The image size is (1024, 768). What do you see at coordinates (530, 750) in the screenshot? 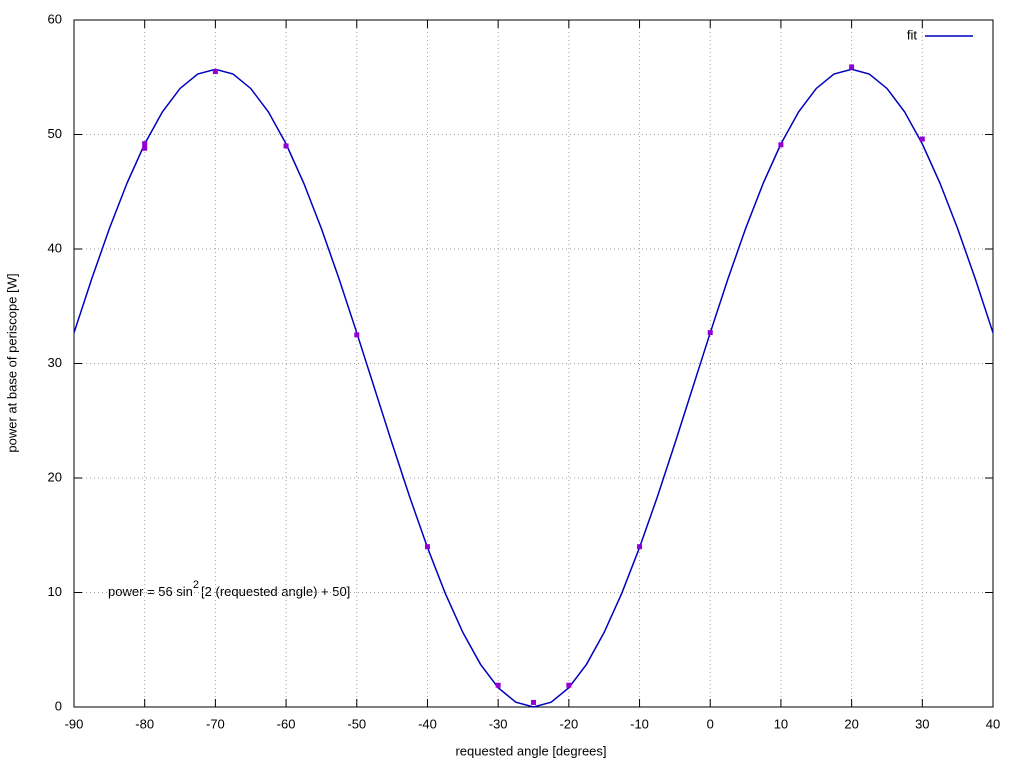
I see `x-axis-label: requested angle [degrees]` at bounding box center [530, 750].